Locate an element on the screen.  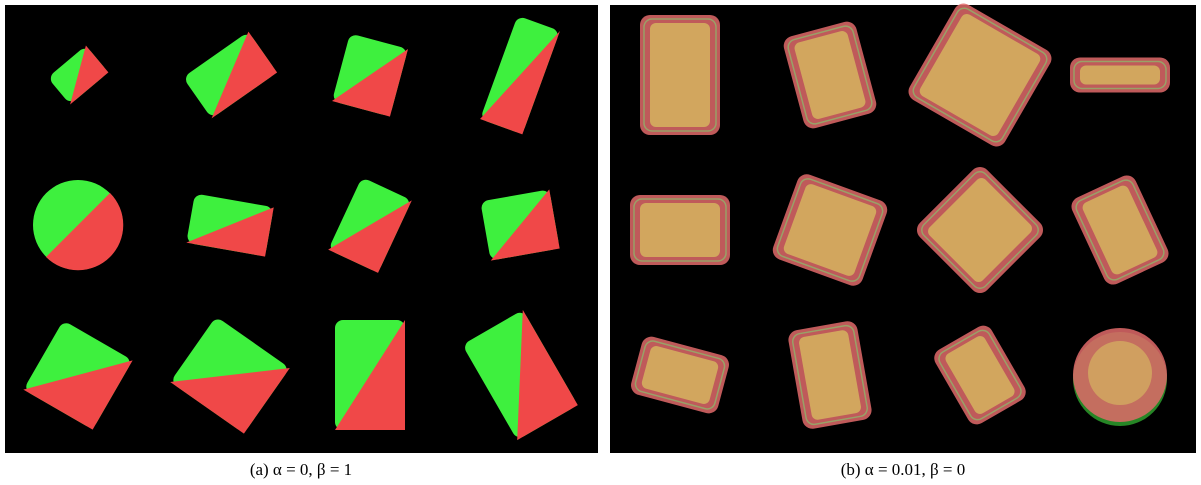
caption-a: (a) α = 0, β = 1 is located at coordinates (301, 469).